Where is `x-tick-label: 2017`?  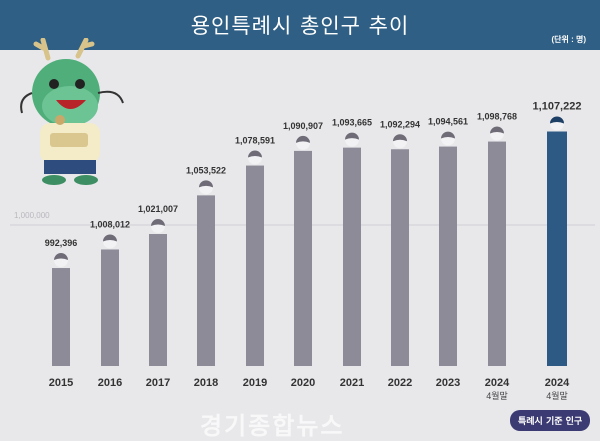
x-tick-label: 2017 is located at coordinates (158, 383).